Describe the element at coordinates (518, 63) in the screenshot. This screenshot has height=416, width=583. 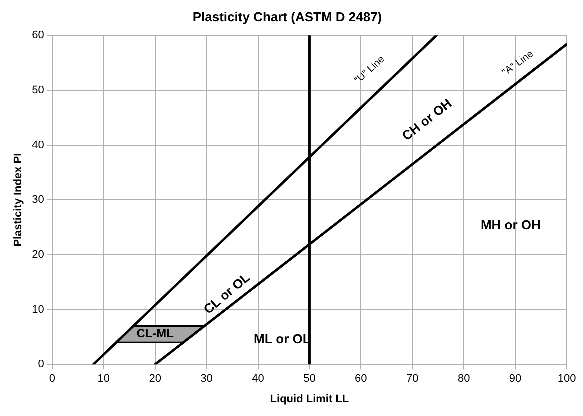
I see `annotation: "A" Line` at that location.